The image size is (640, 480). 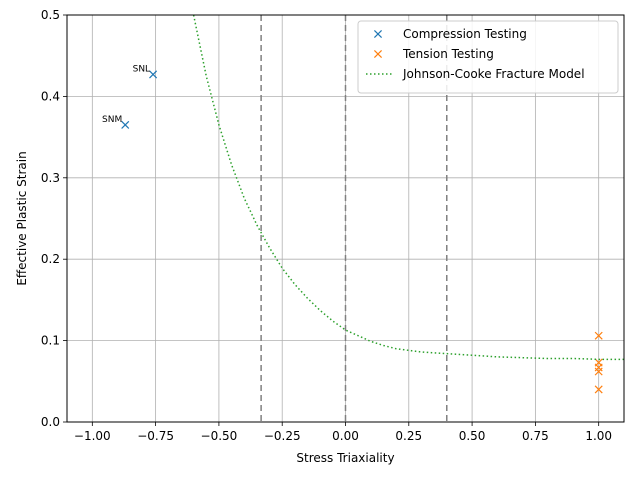 I want to click on x-axis-label: Stress Triaxiality, so click(x=345, y=458).